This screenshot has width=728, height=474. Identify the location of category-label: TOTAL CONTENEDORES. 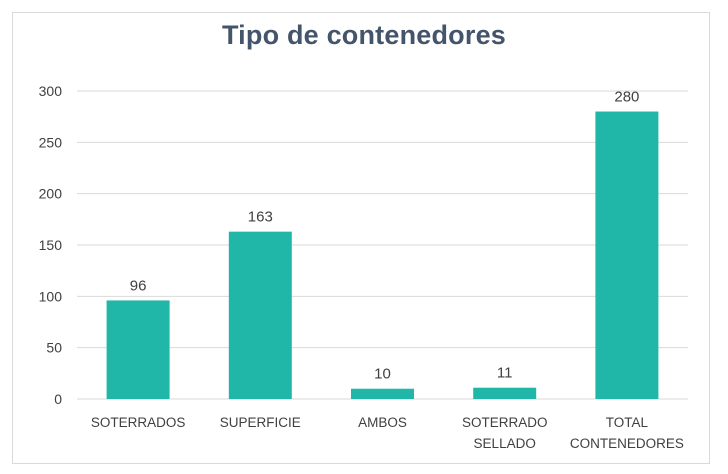
(627, 433).